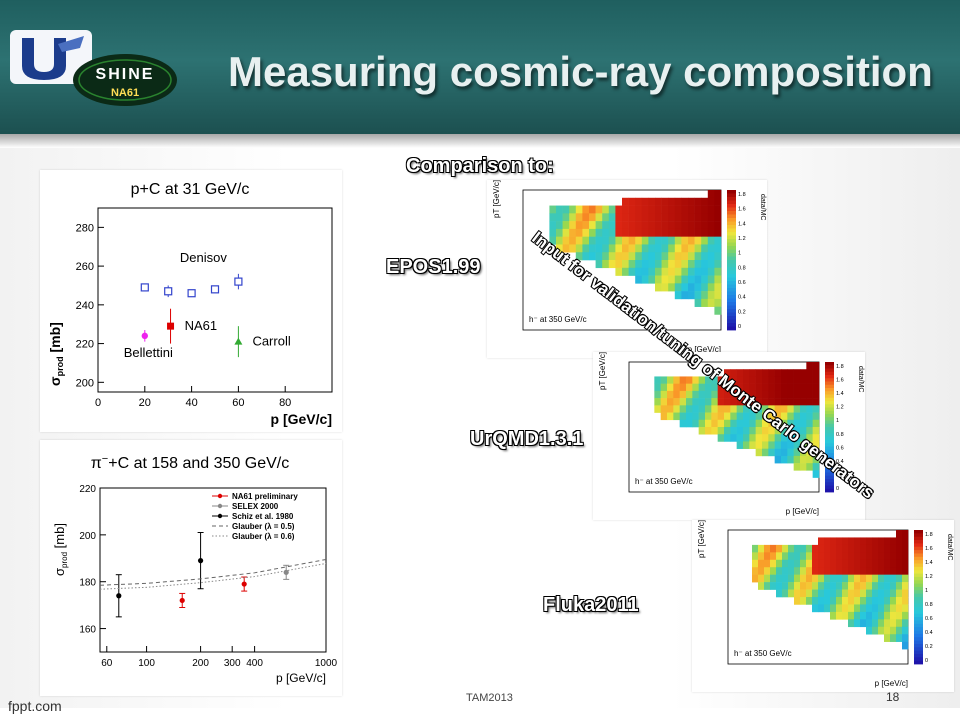  I want to click on x-tick-label: 80, so click(285, 403).